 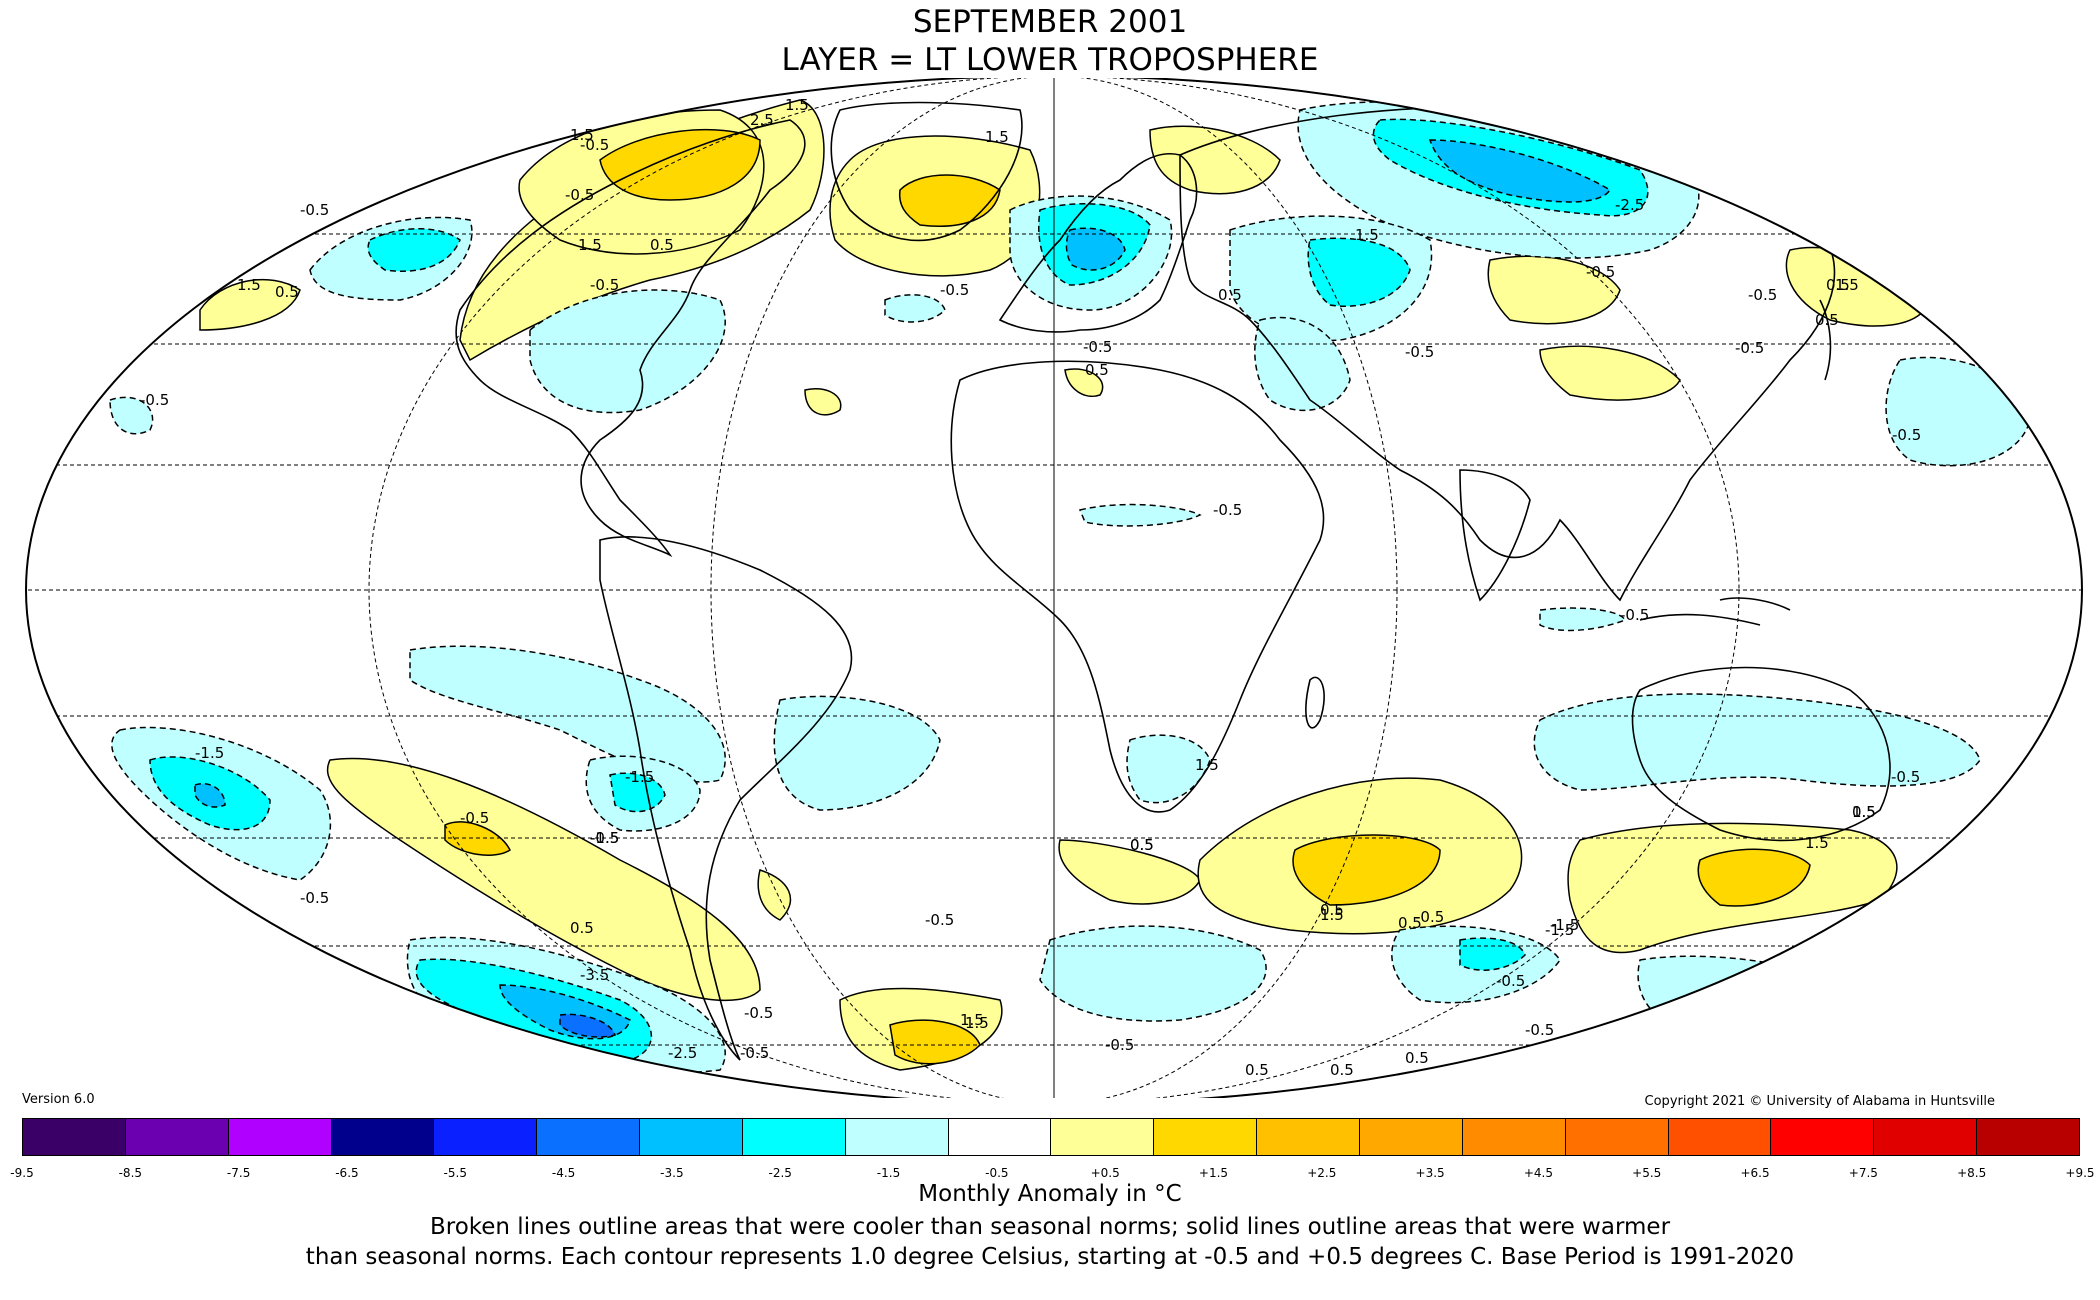 I want to click on cool-region-north-america, so click(x=627, y=351).